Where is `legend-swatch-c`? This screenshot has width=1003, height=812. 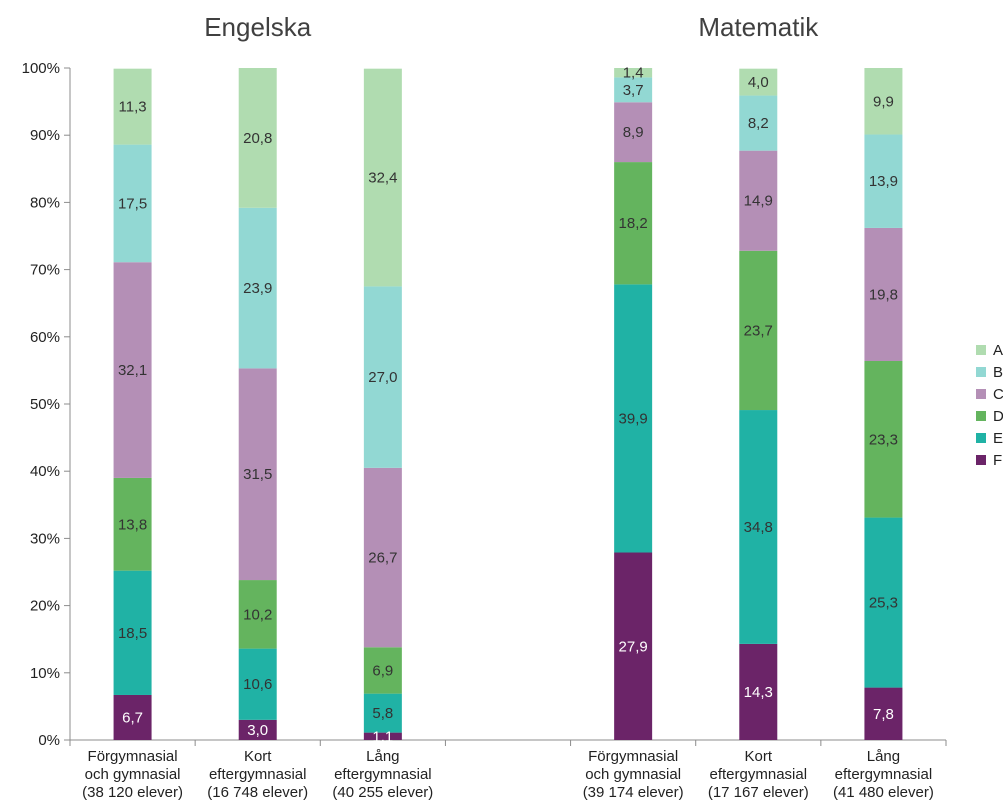
legend-swatch-c is located at coordinates (981, 394).